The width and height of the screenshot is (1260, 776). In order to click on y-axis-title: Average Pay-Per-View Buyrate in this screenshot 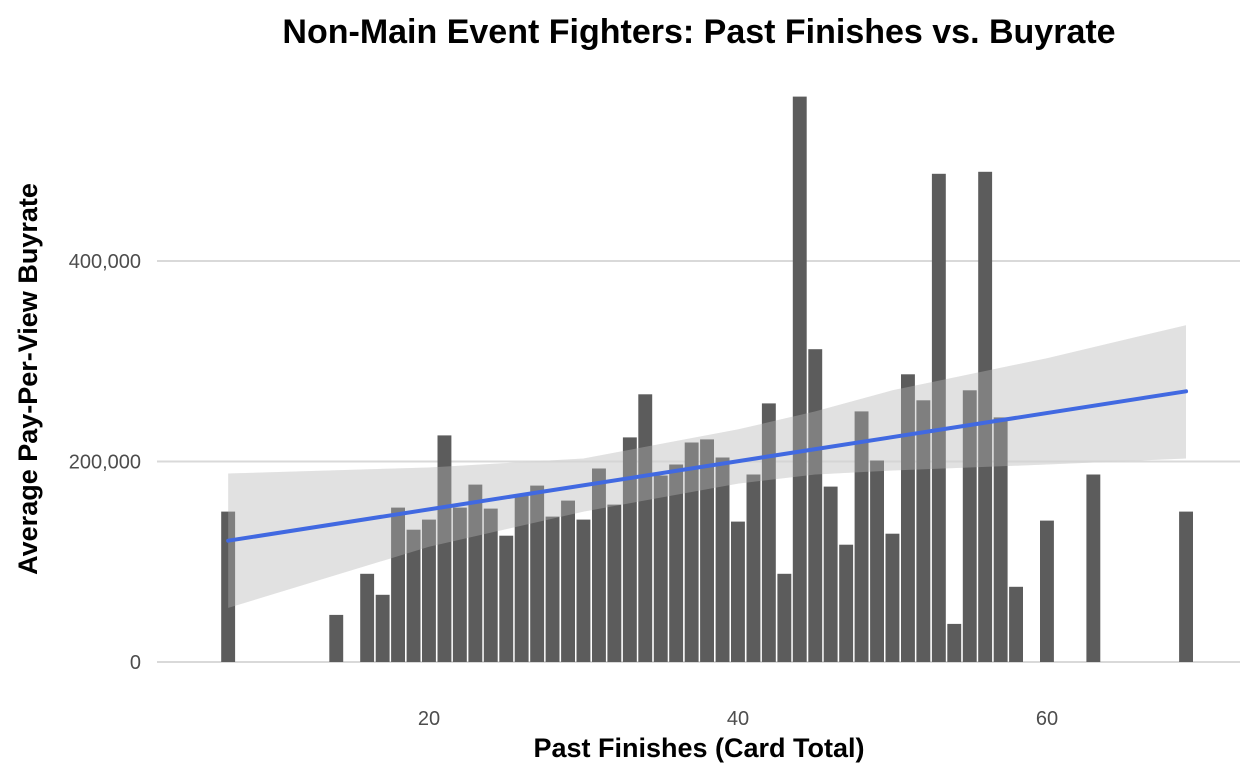, I will do `click(28, 379)`.